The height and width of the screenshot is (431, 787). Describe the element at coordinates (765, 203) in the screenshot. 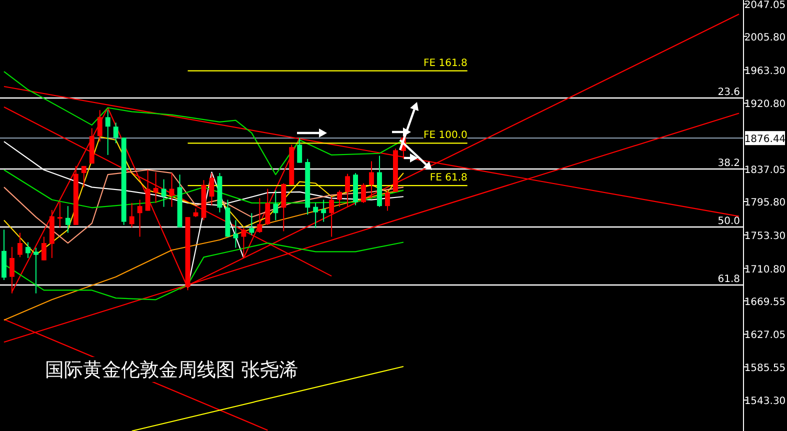

I see `y-tick-label: 1795.80` at that location.